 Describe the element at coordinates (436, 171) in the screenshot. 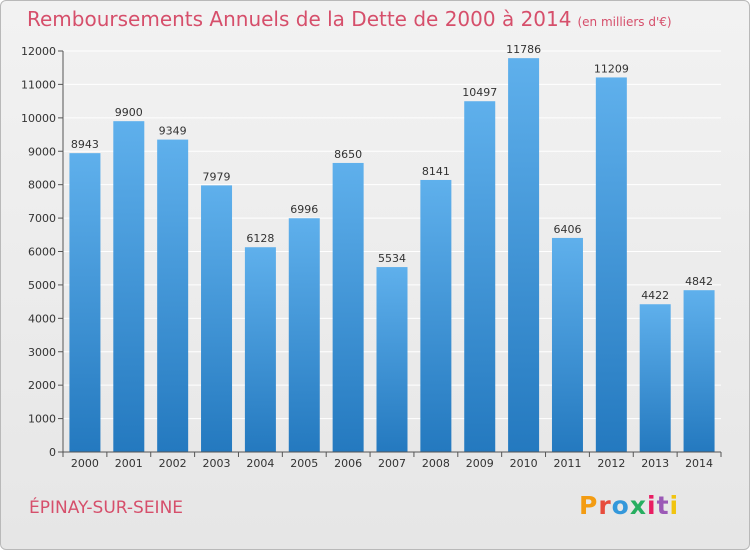

I see `bar-value-label: 8141` at that location.